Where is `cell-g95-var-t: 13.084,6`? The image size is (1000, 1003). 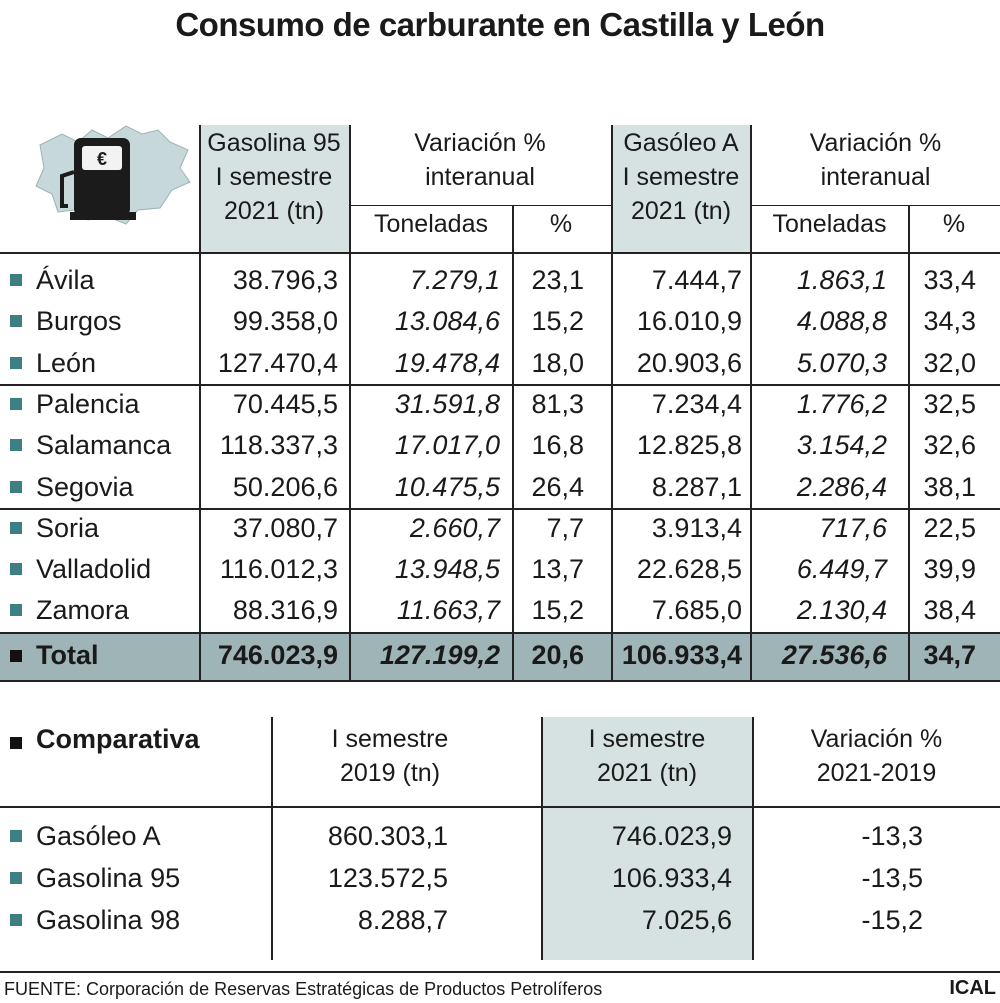 cell-g95-var-t: 13.084,6 is located at coordinates (447, 321).